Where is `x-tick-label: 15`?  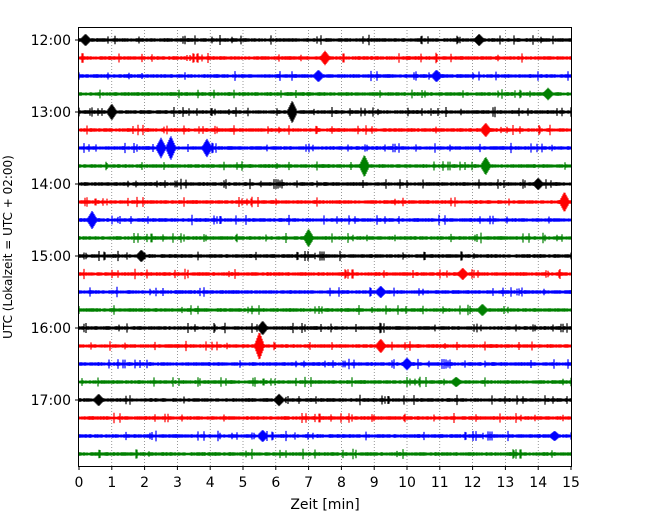 x-tick-label: 15 is located at coordinates (571, 483).